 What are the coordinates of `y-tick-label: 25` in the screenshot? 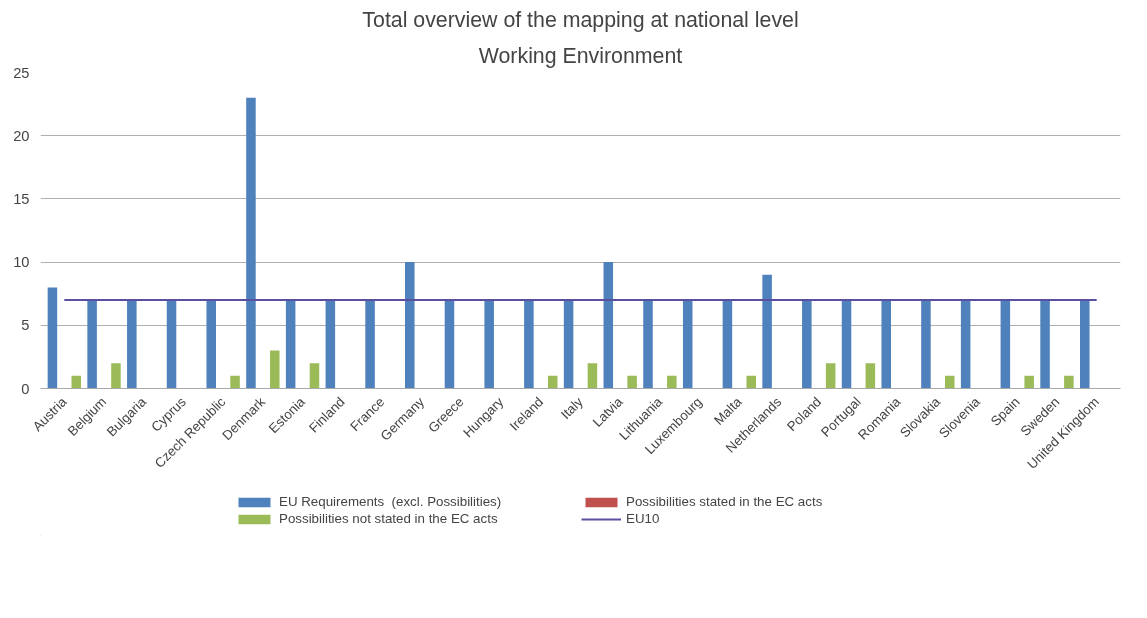 It's located at (21, 72).